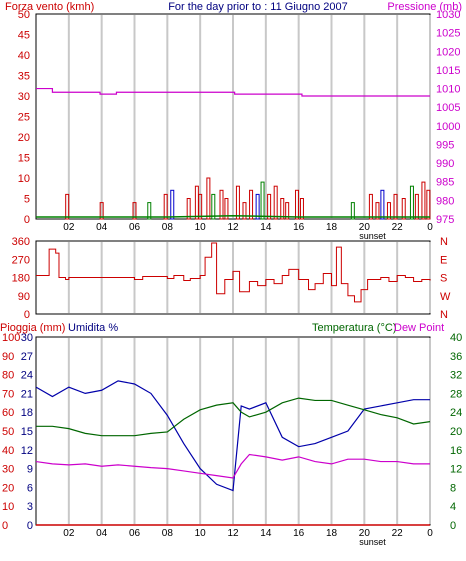 The height and width of the screenshot is (561, 466). What do you see at coordinates (456, 470) in the screenshot?
I see `temperature-tick: 12` at bounding box center [456, 470].